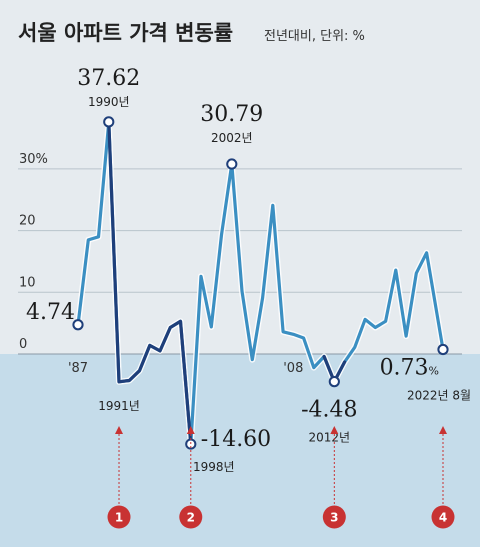  Describe the element at coordinates (329, 410) in the screenshot. I see `value-label-2012: -4.48` at that location.